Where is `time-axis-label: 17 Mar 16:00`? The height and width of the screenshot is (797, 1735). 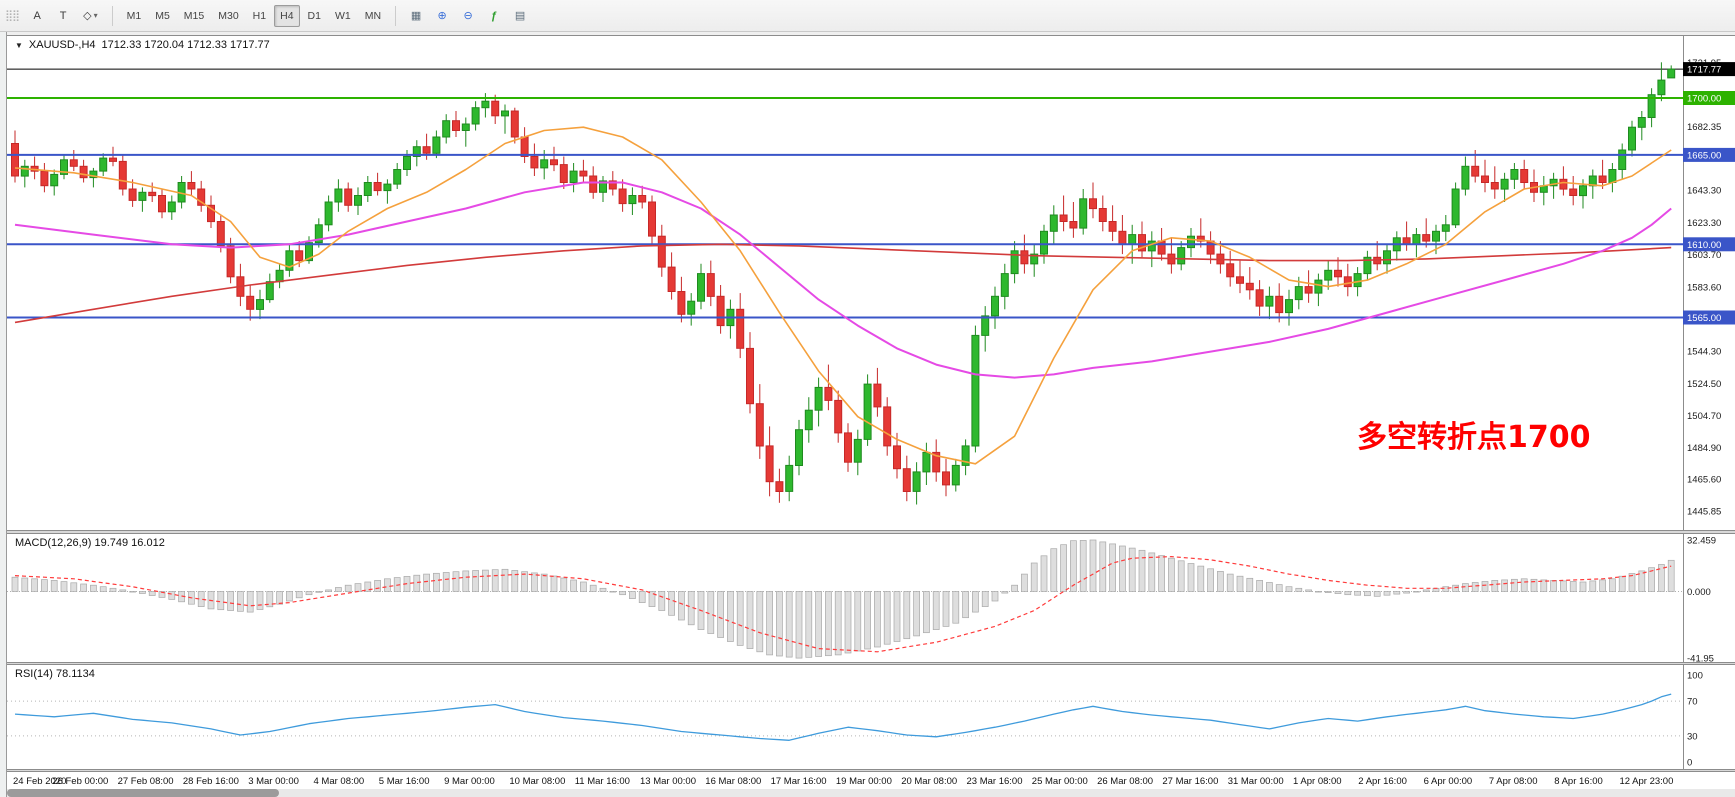 time-axis-label: 17 Mar 16:00 is located at coordinates (798, 781).